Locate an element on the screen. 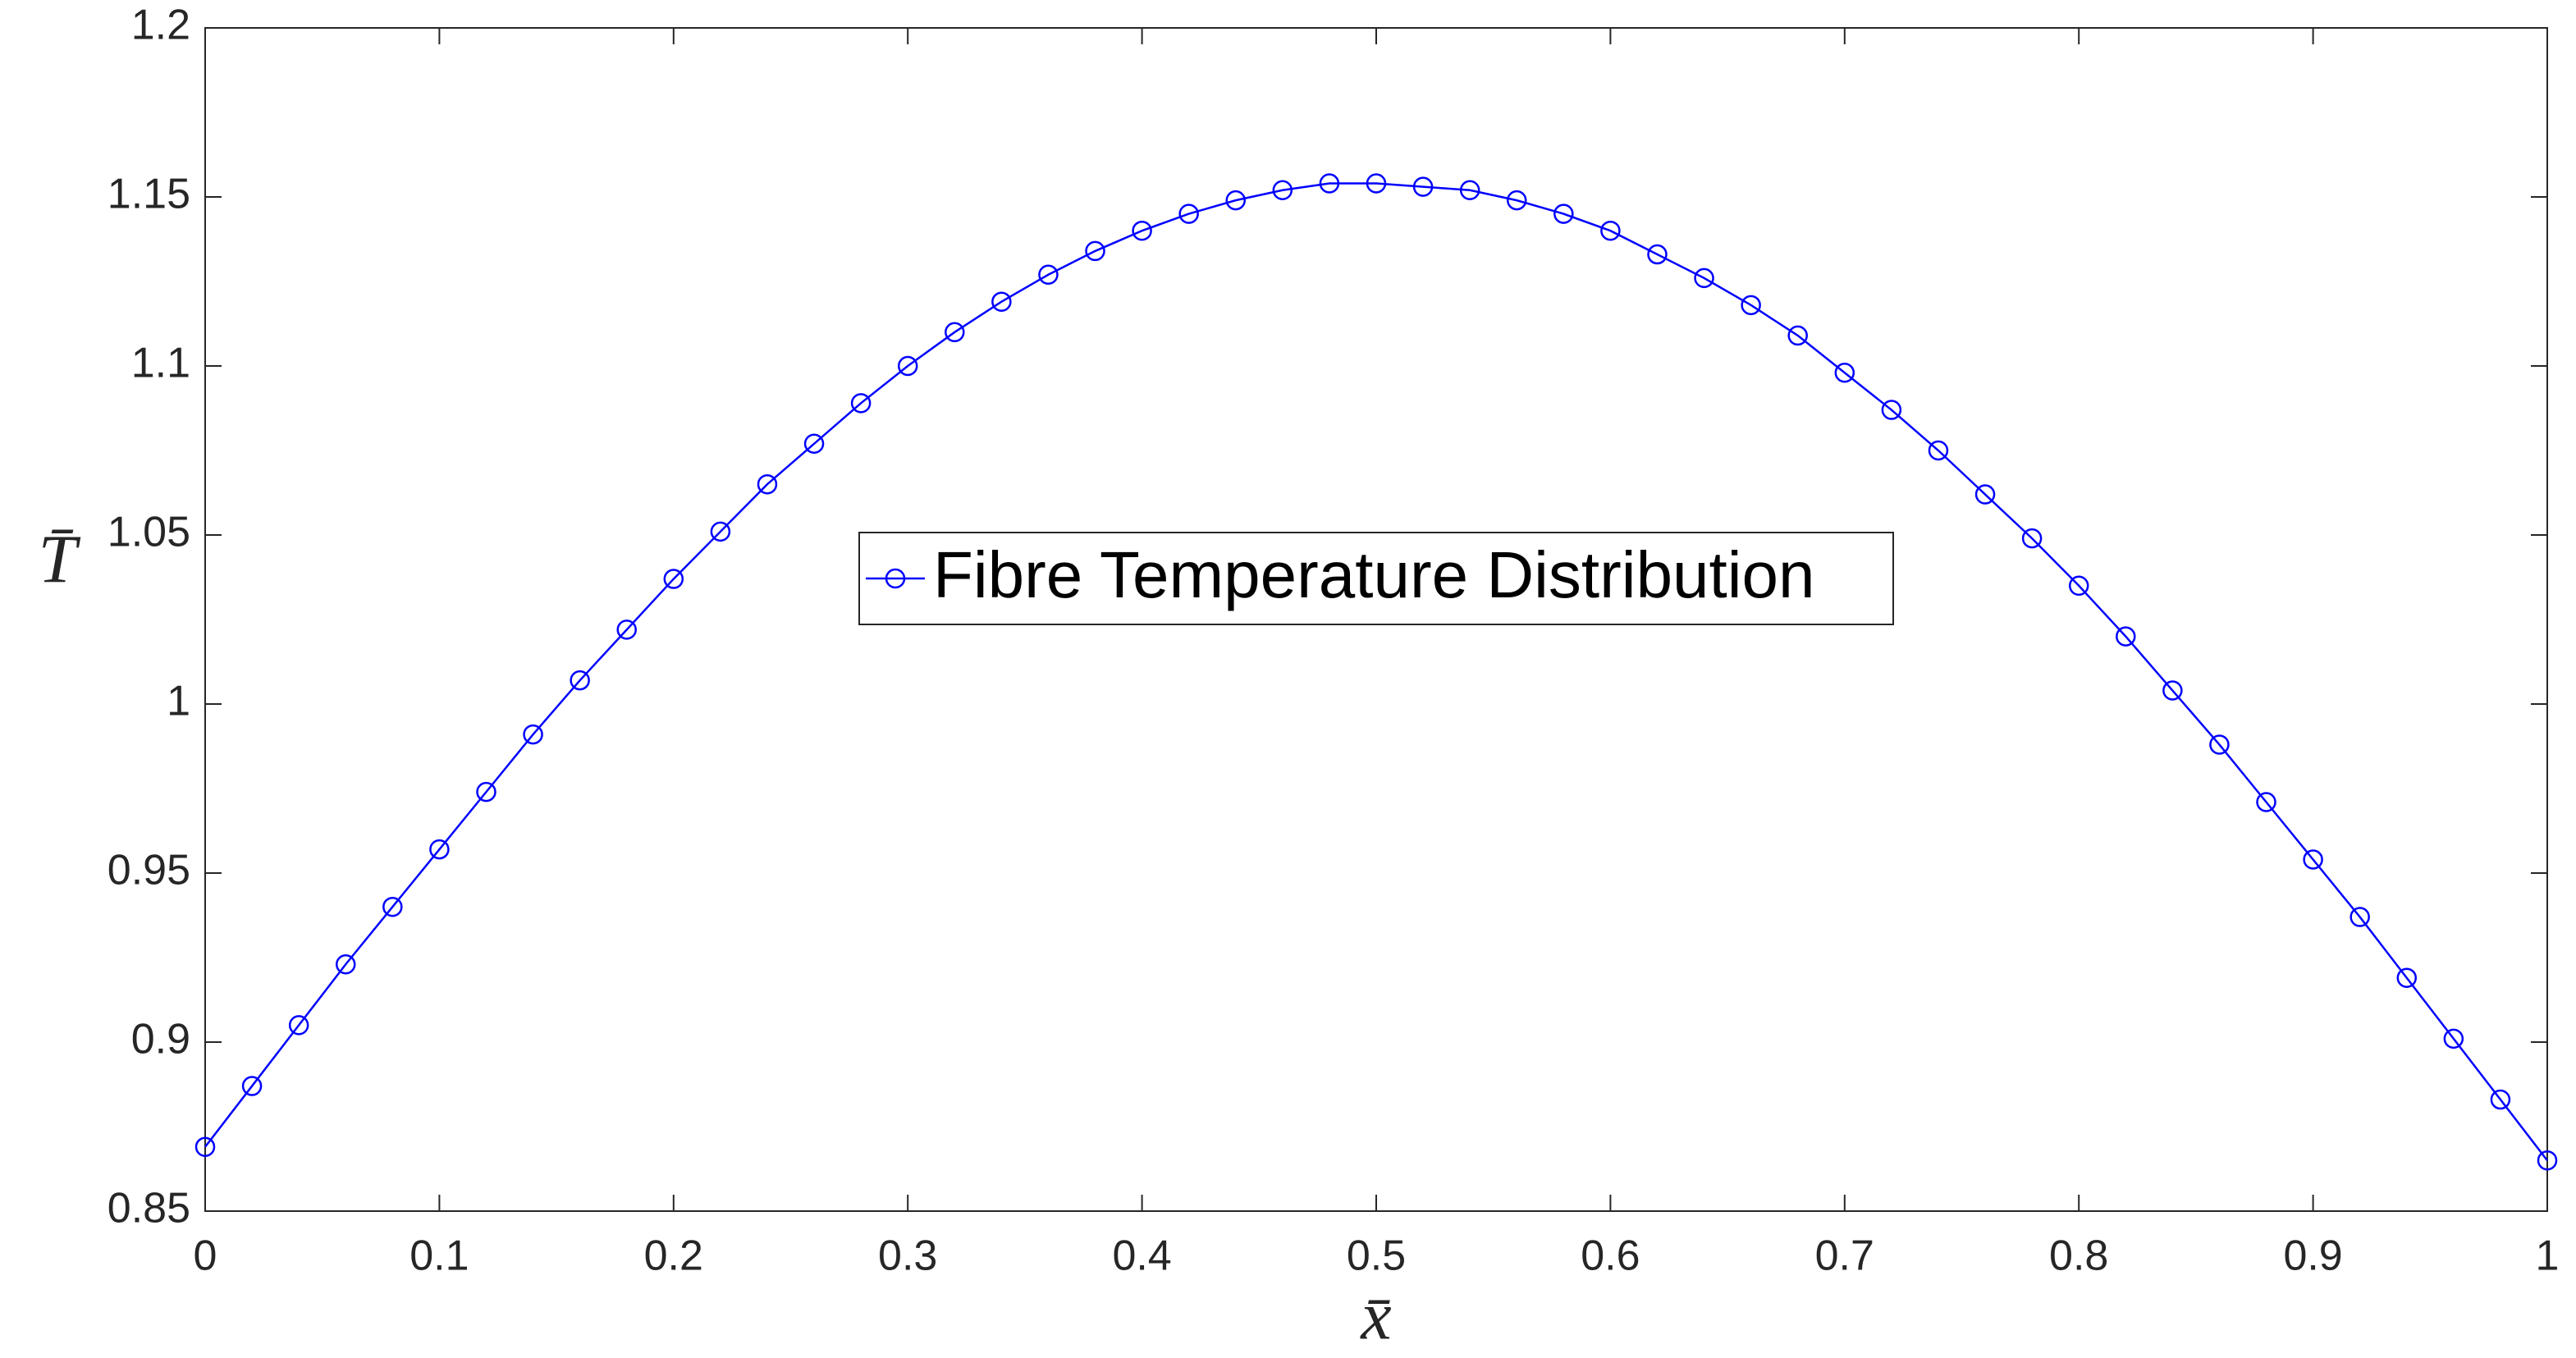  x-tick-label: 0 is located at coordinates (205, 1256).